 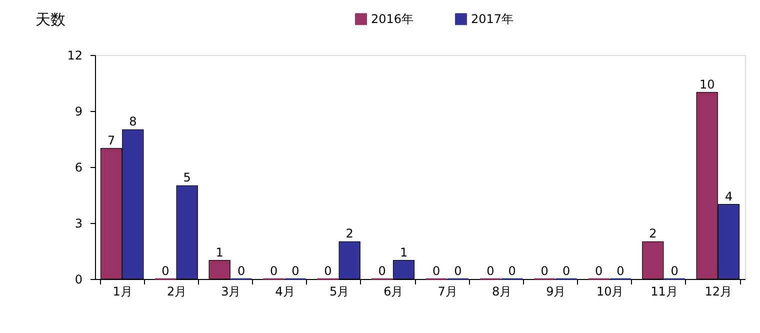 I want to click on x-tick-label: 10月, so click(x=610, y=291).